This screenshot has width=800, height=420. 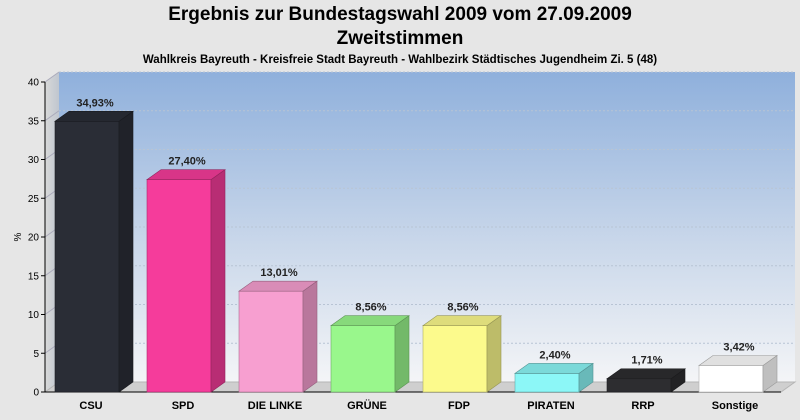 I want to click on y-tick-label: 10, so click(x=34, y=315).